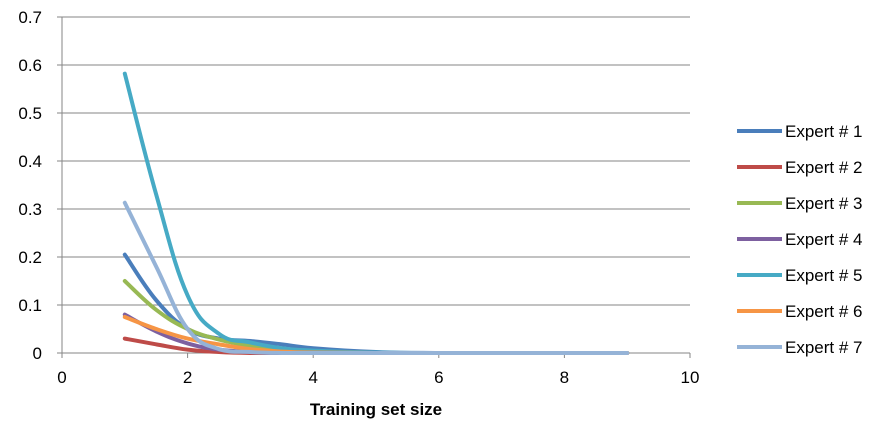  What do you see at coordinates (312, 377) in the screenshot?
I see `x-tick-label: 4` at bounding box center [312, 377].